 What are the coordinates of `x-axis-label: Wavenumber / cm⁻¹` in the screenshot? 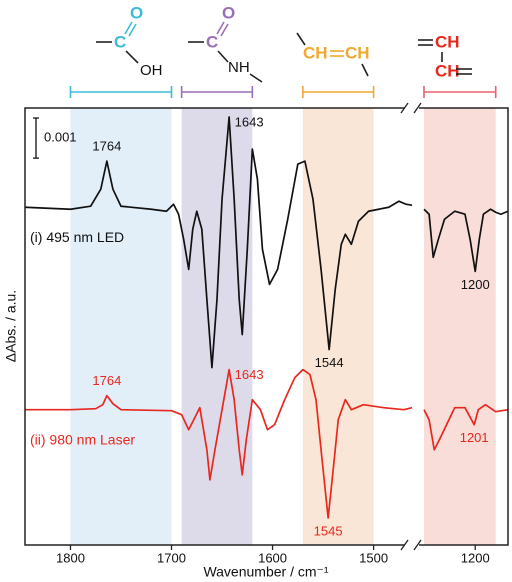 It's located at (265, 572).